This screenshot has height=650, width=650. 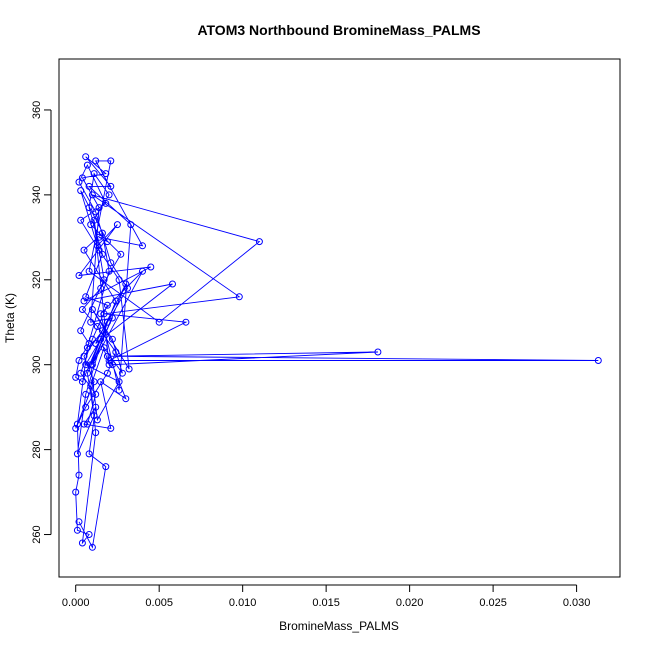 What do you see at coordinates (37, 534) in the screenshot?
I see `y-tick-label: 260` at bounding box center [37, 534].